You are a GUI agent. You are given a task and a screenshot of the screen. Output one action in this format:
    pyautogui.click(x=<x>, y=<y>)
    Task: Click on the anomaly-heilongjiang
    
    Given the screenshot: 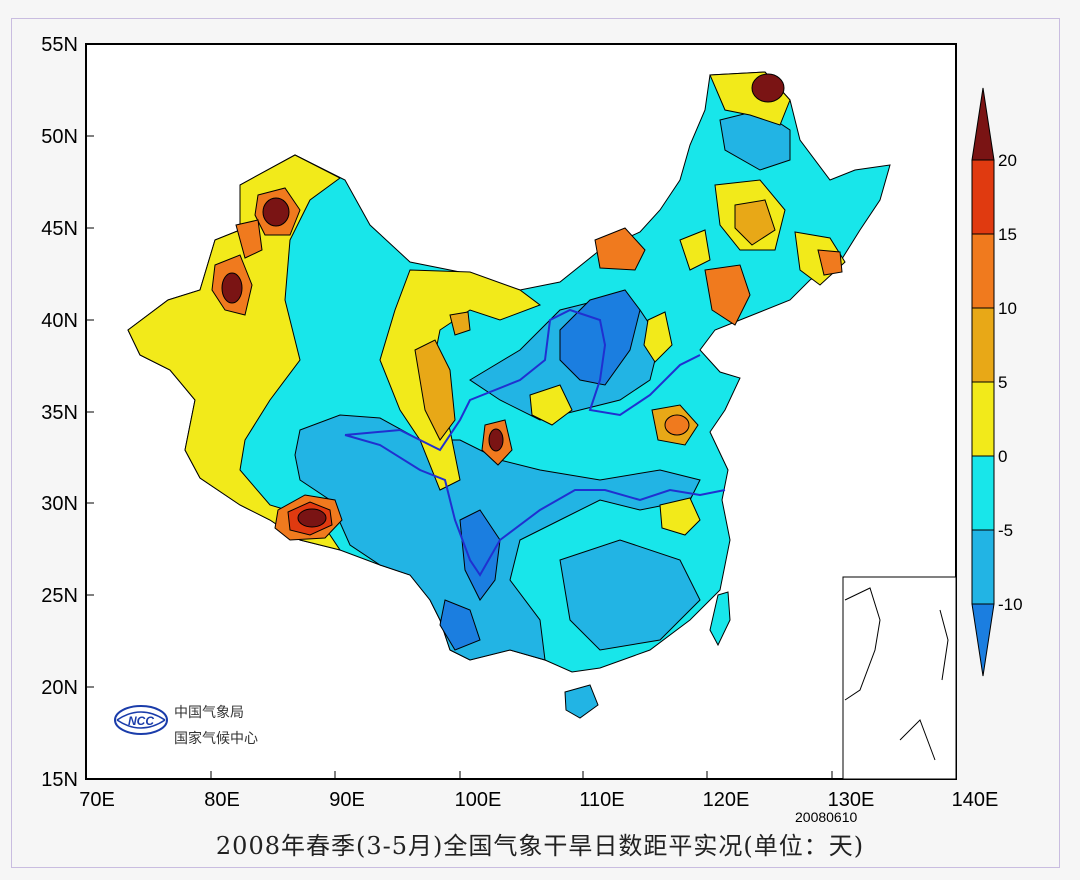 What is the action you would take?
    pyautogui.click(x=768, y=88)
    